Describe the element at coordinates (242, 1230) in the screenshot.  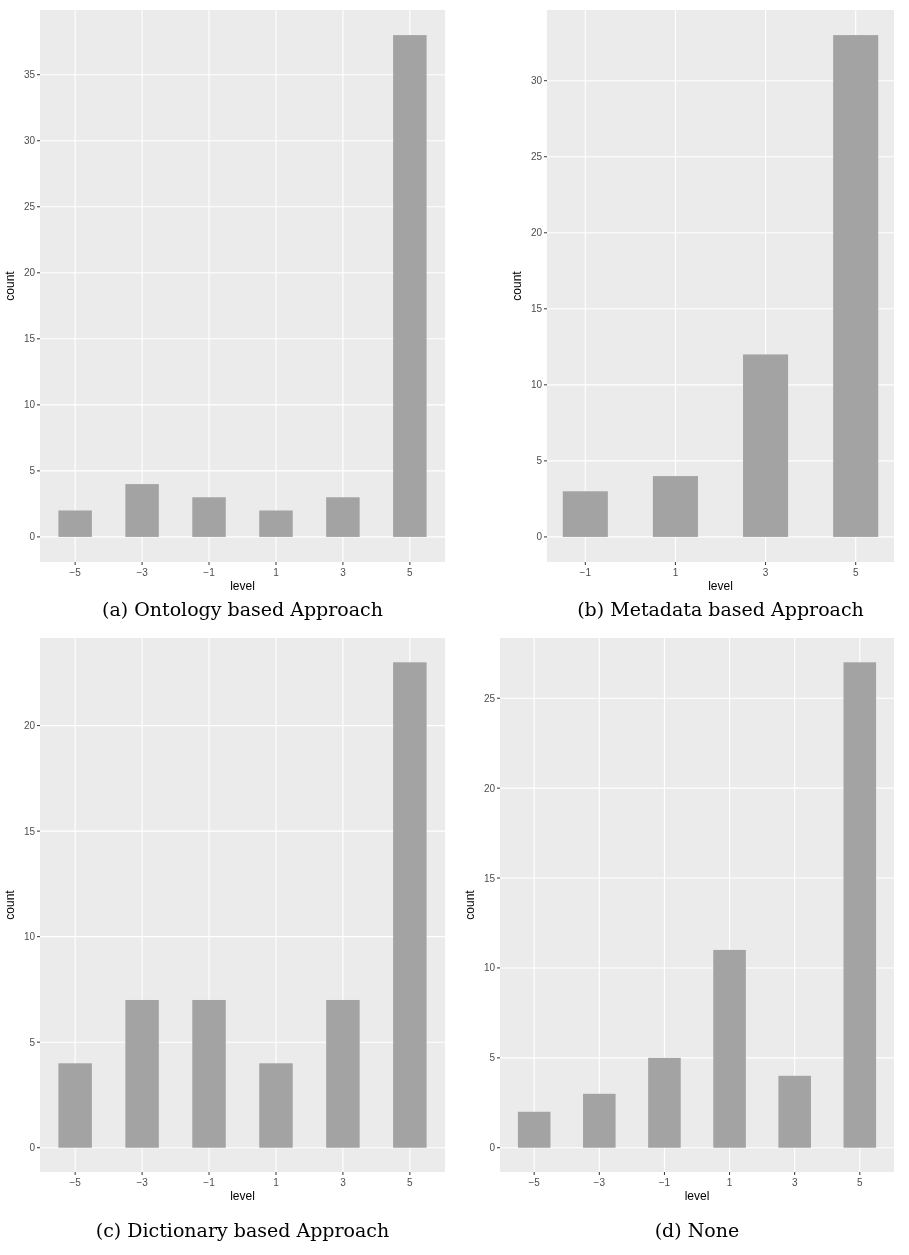
I see `text: (c) Dictionary based Approach` at that location.